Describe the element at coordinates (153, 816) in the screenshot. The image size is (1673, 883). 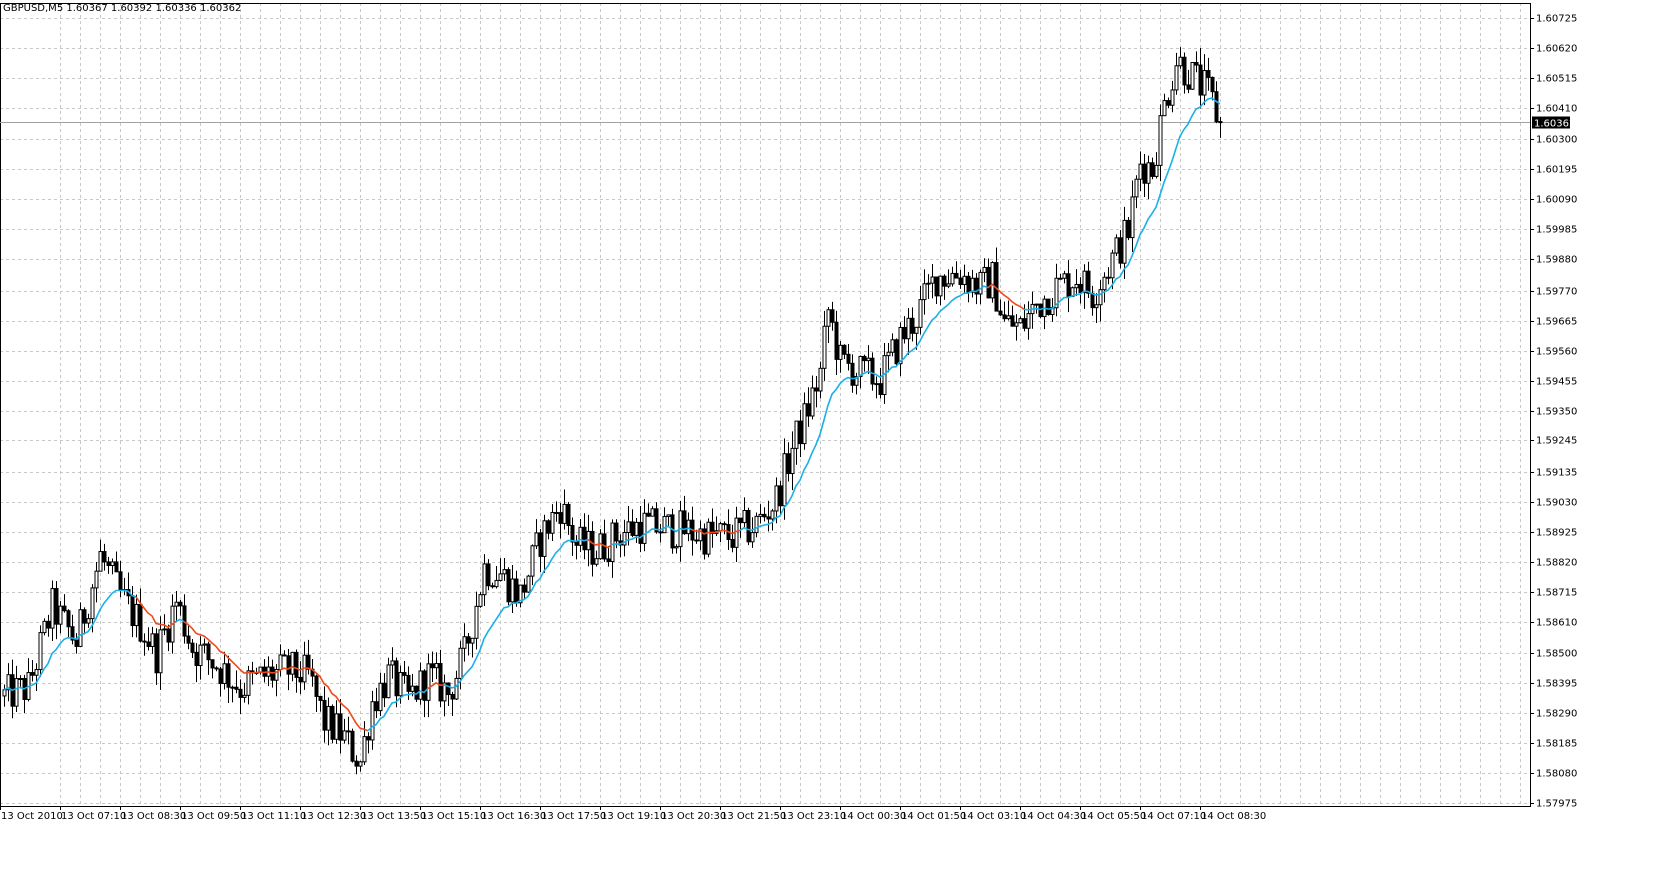
I see `x-tick-label: 13 Oct 08:30` at that location.